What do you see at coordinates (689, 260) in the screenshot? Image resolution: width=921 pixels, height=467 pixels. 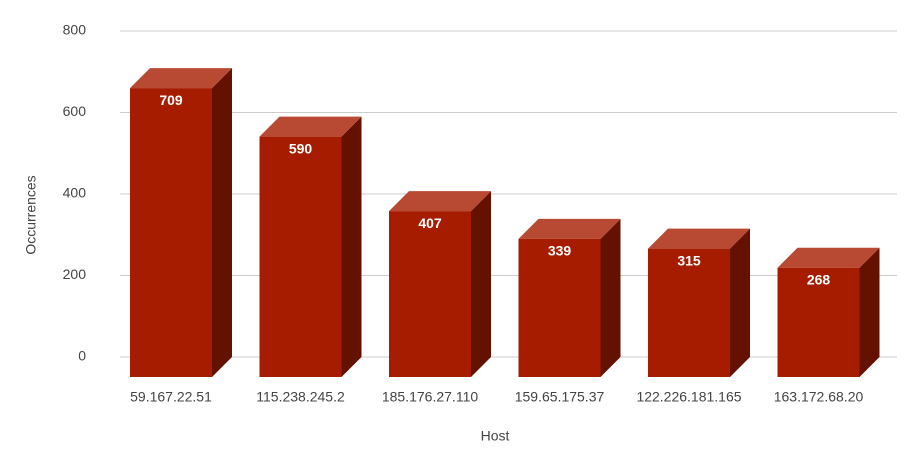 I see `data-label: 315` at bounding box center [689, 260].